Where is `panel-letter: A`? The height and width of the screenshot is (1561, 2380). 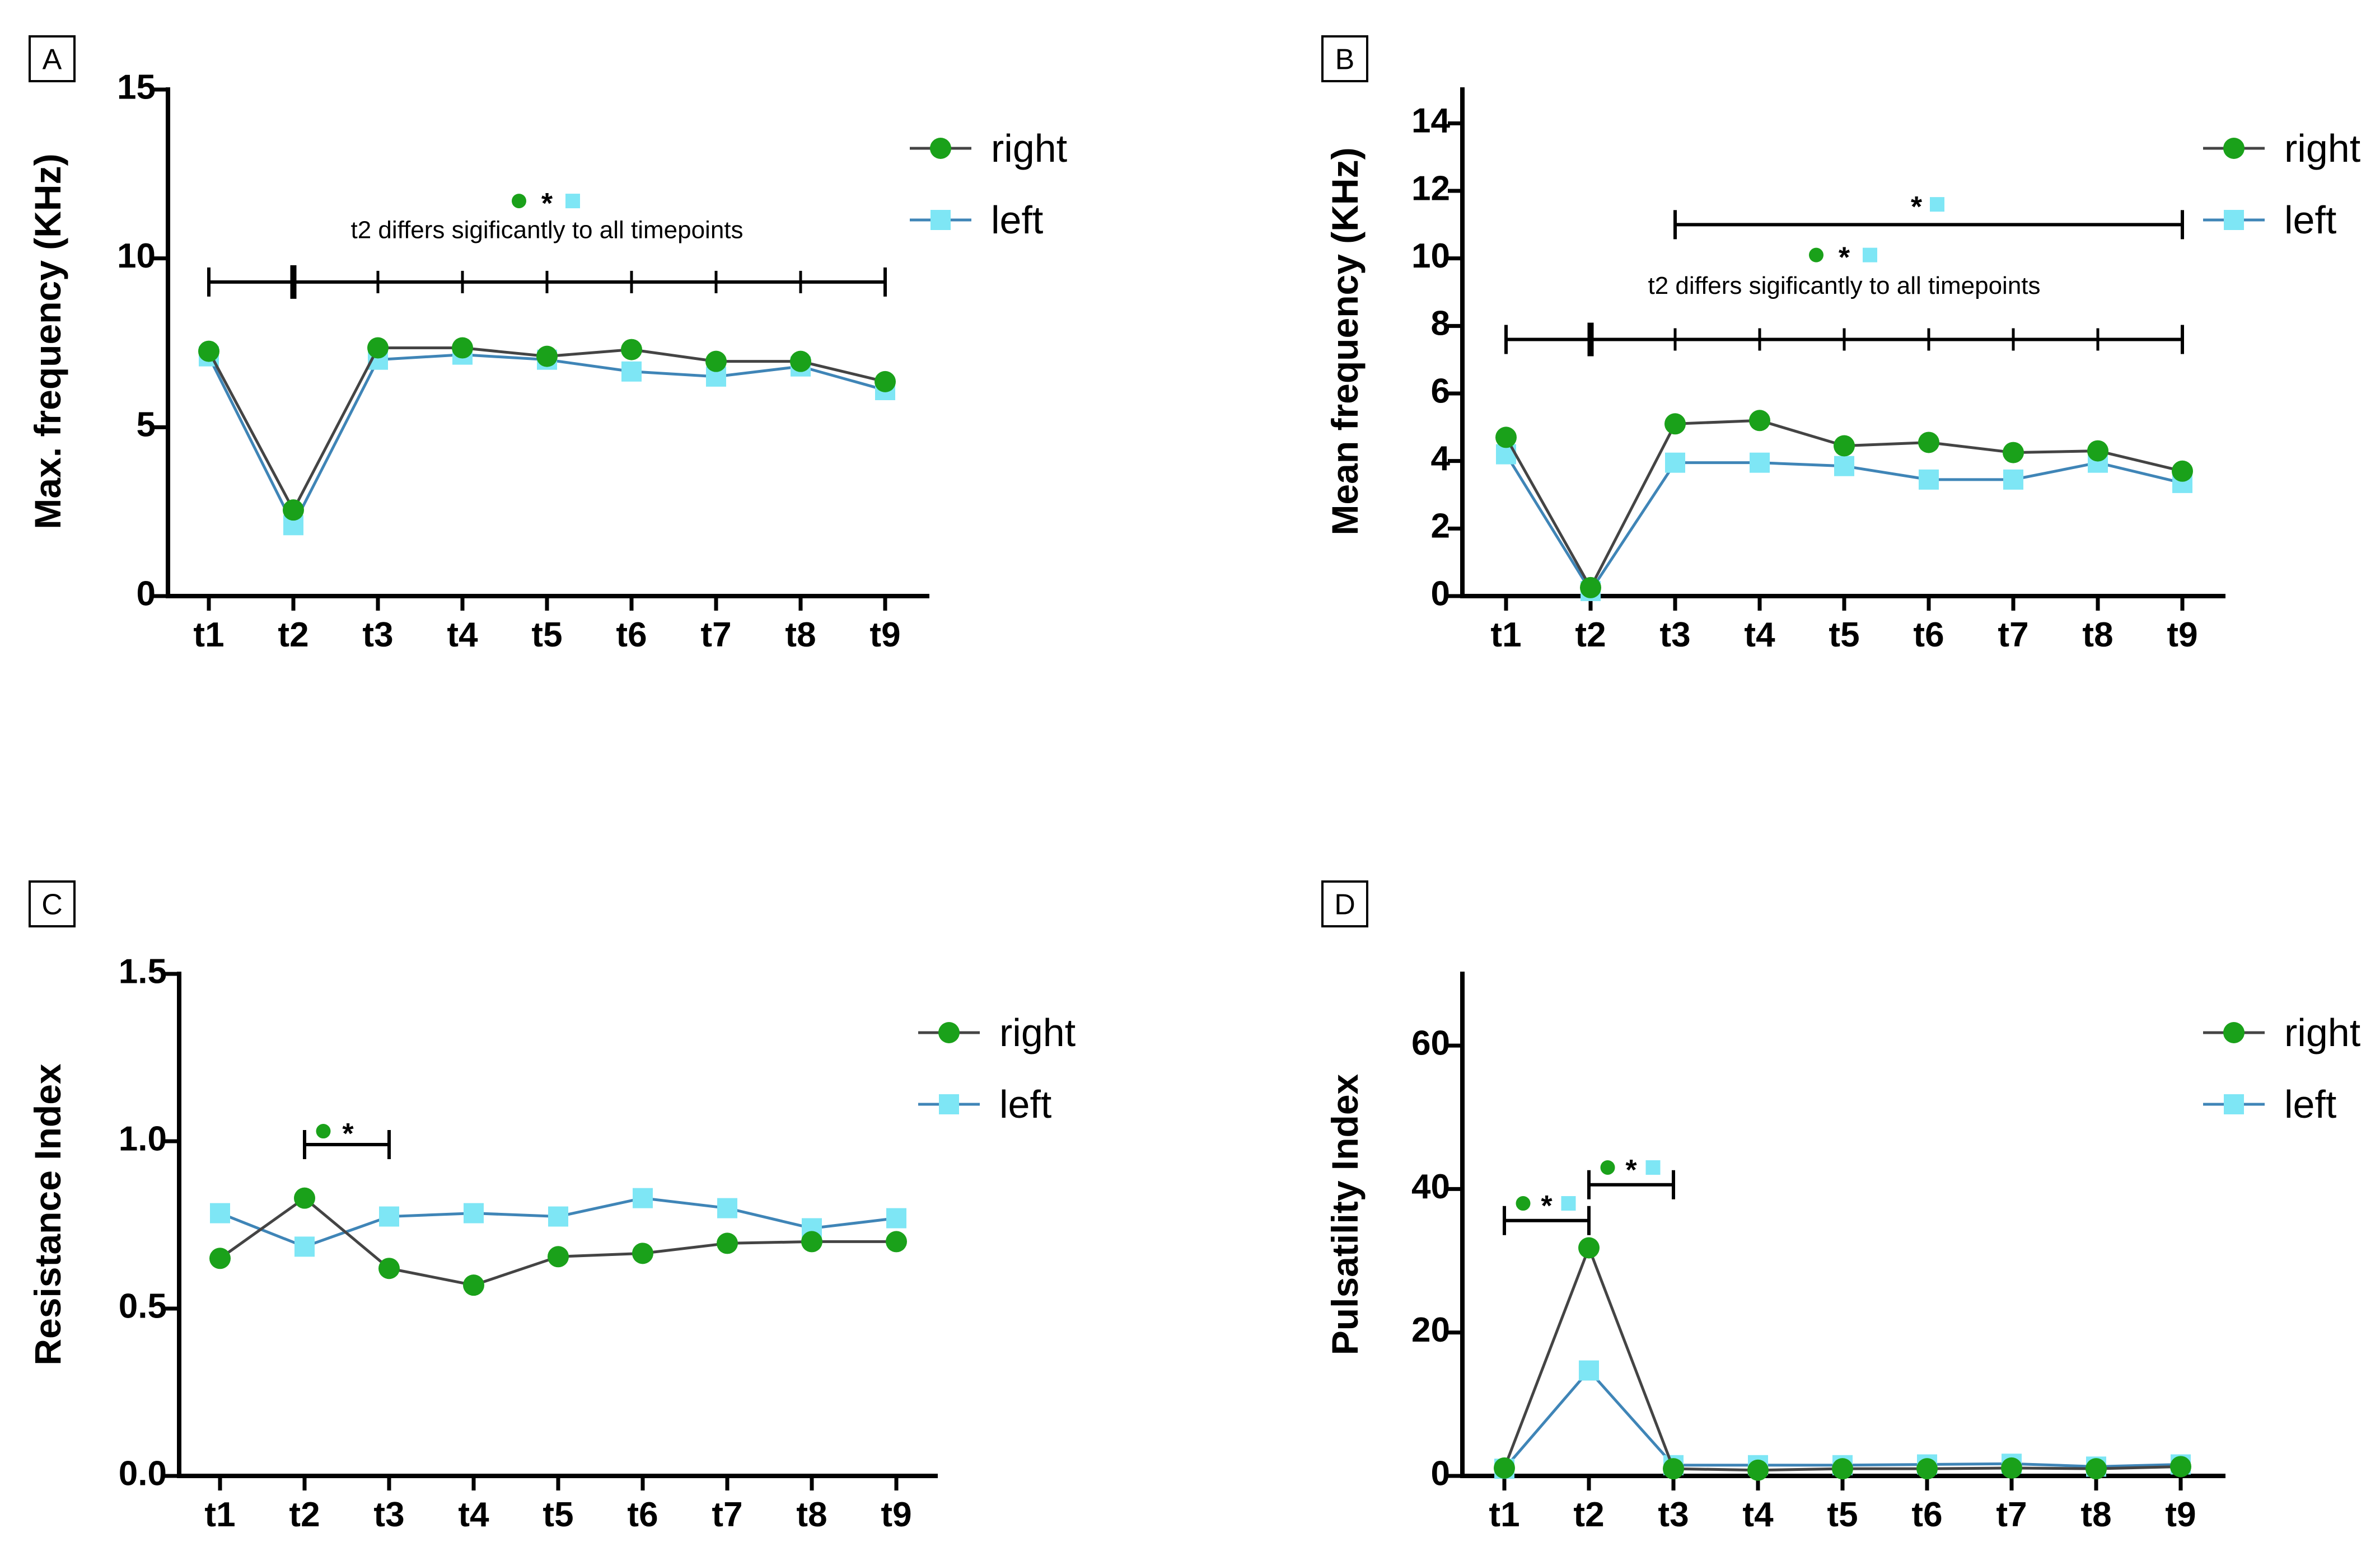
panel-letter: A is located at coordinates (53, 60).